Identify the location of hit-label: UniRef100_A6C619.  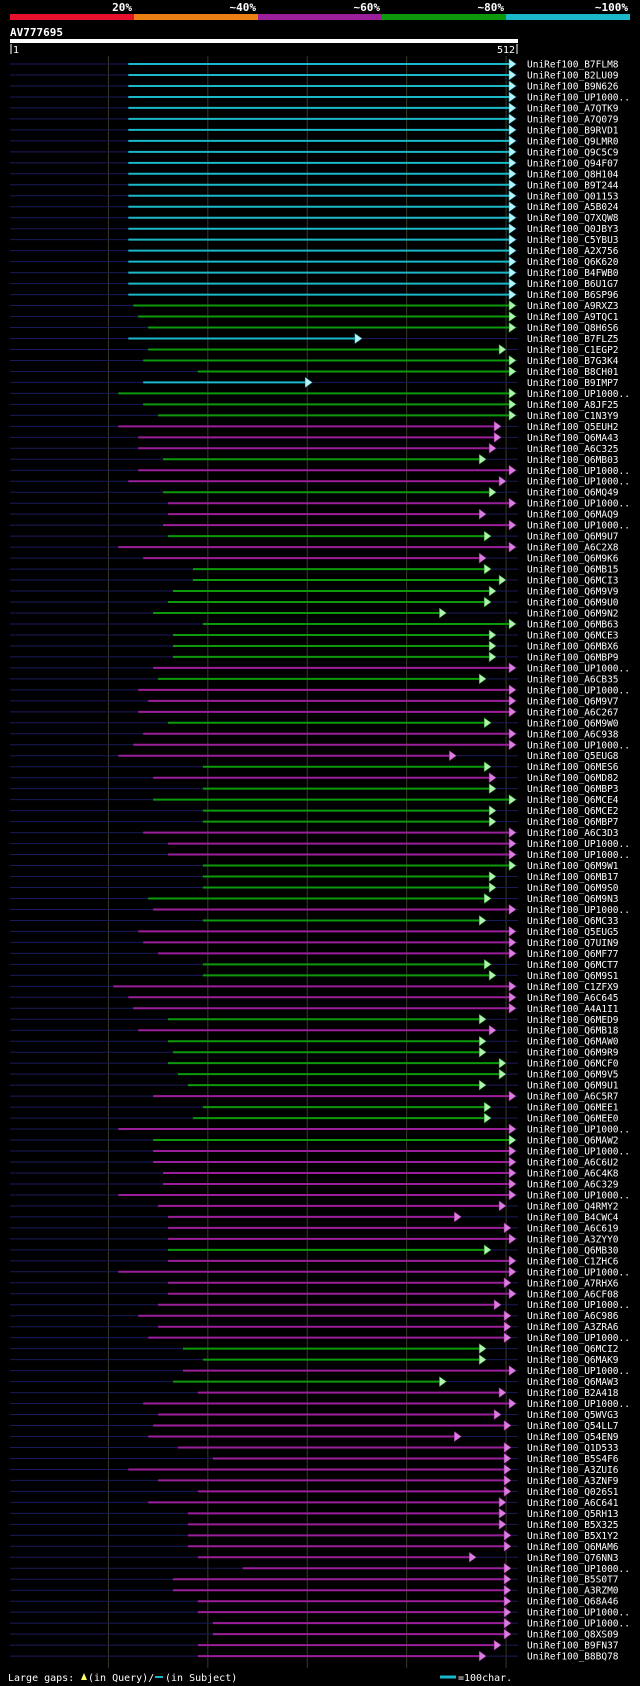
(573, 1228).